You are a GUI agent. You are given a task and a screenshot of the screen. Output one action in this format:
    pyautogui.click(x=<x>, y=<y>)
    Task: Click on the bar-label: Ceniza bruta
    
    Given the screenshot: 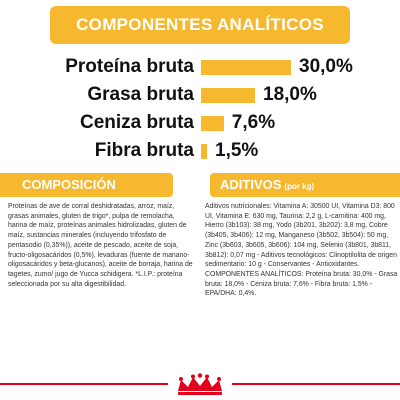 What is the action you would take?
    pyautogui.click(x=136, y=122)
    